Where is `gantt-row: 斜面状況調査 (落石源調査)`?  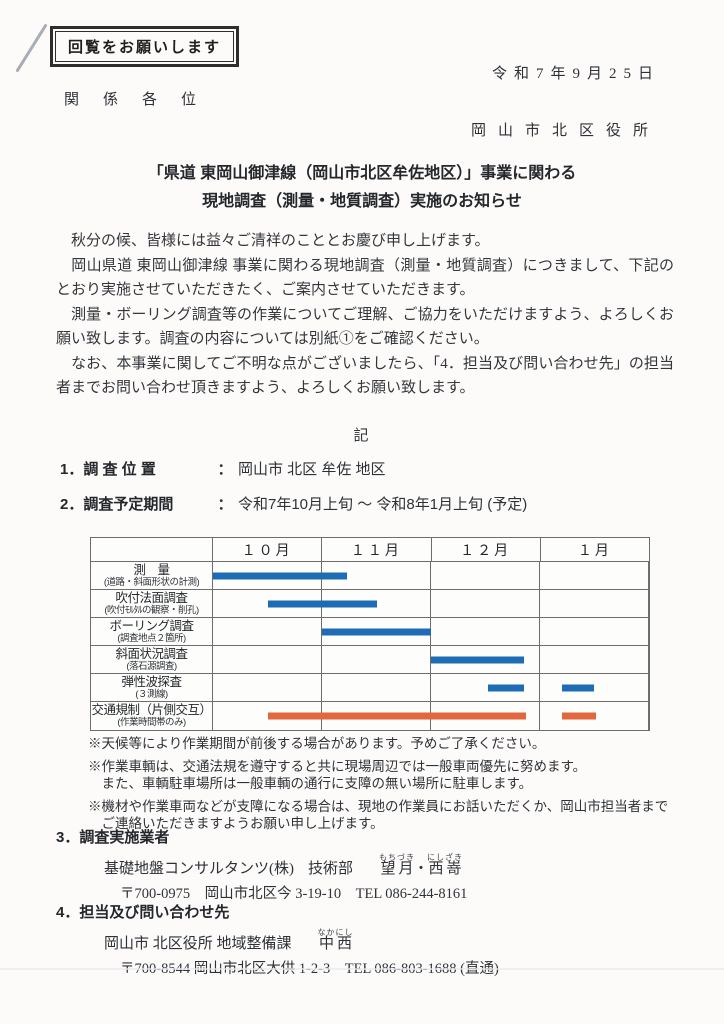 gantt-row: 斜面状況調査 (落石源調査) is located at coordinates (370, 660).